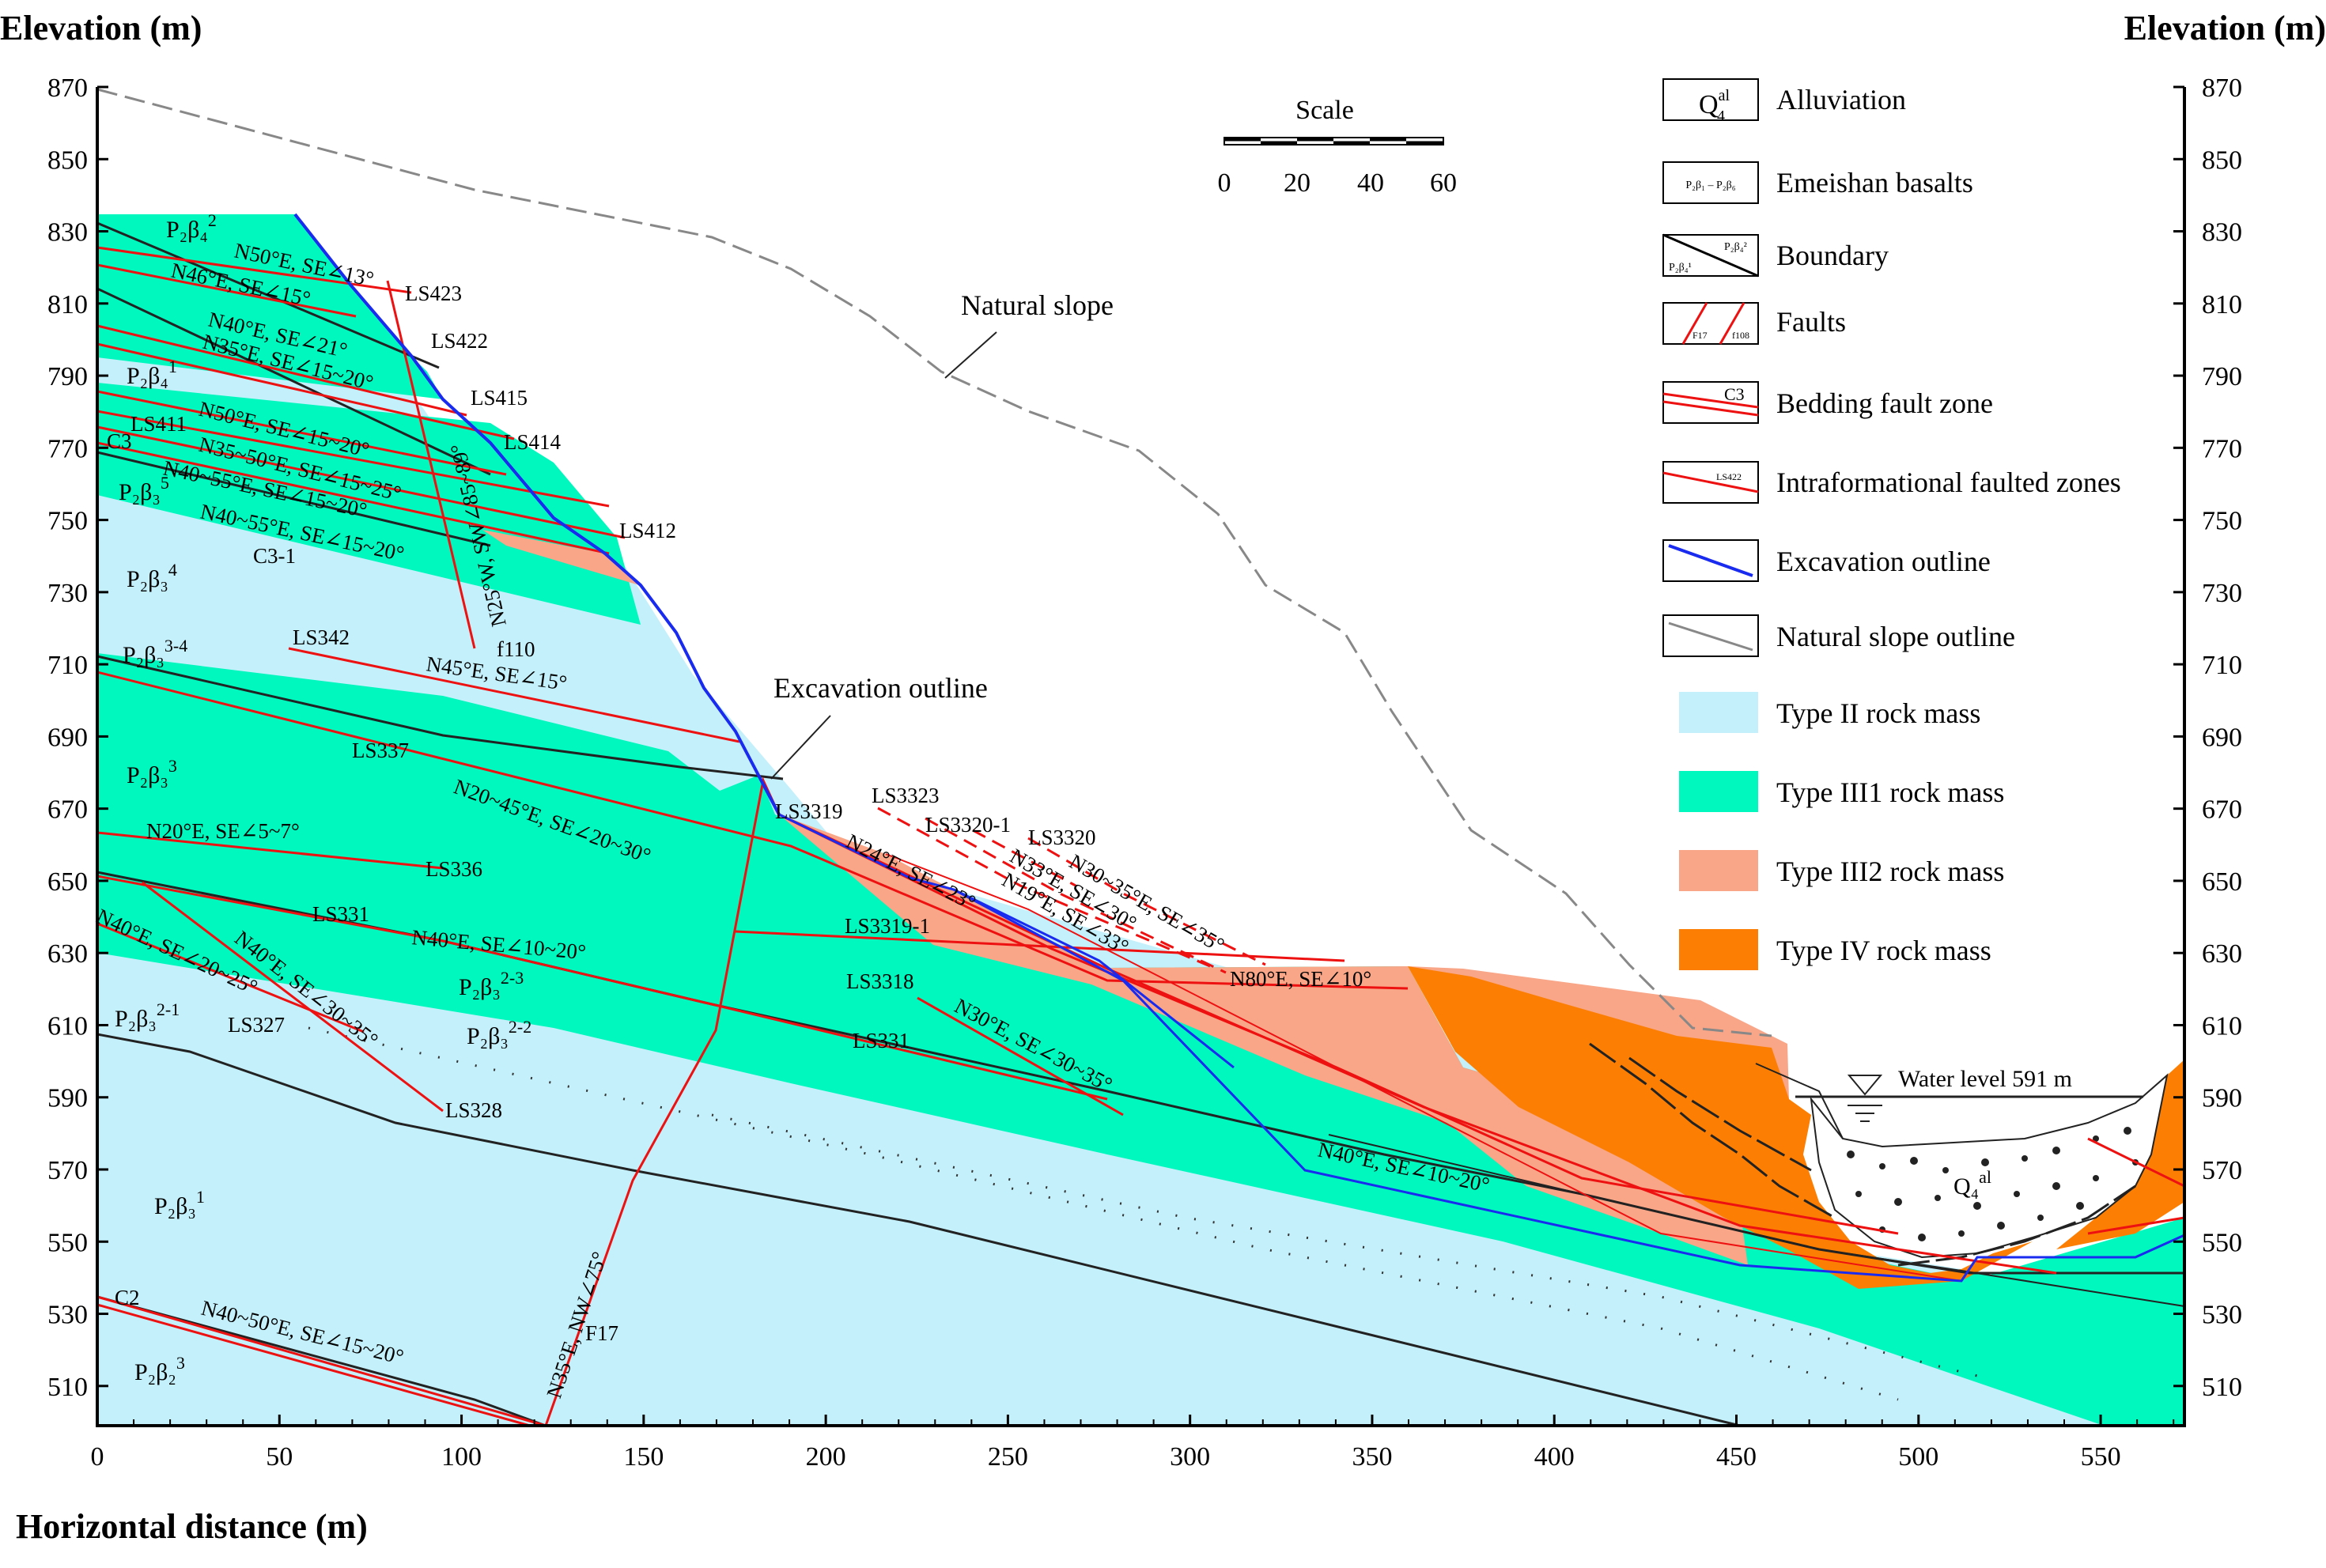 This screenshot has width=2326, height=1568. Describe the element at coordinates (279, 1457) in the screenshot. I see `x-tick-label: 50` at that location.